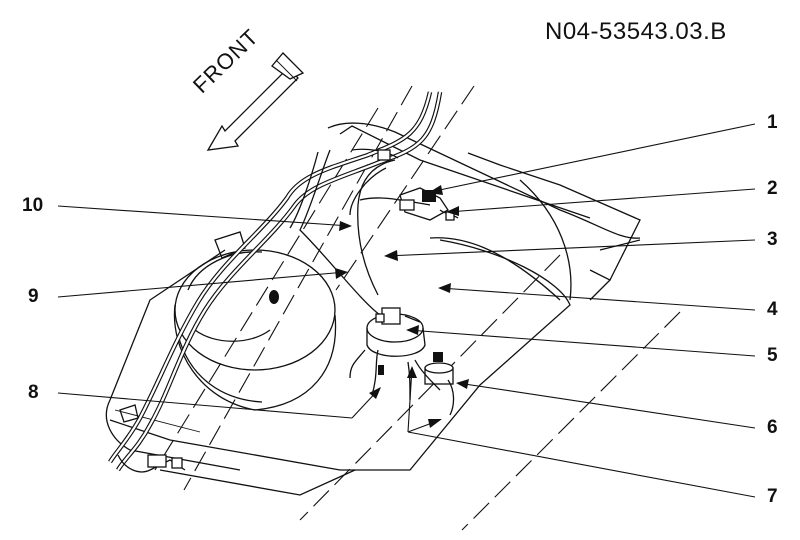 The height and width of the screenshot is (540, 800). What do you see at coordinates (772, 427) in the screenshot?
I see `callout-6: 6` at bounding box center [772, 427].